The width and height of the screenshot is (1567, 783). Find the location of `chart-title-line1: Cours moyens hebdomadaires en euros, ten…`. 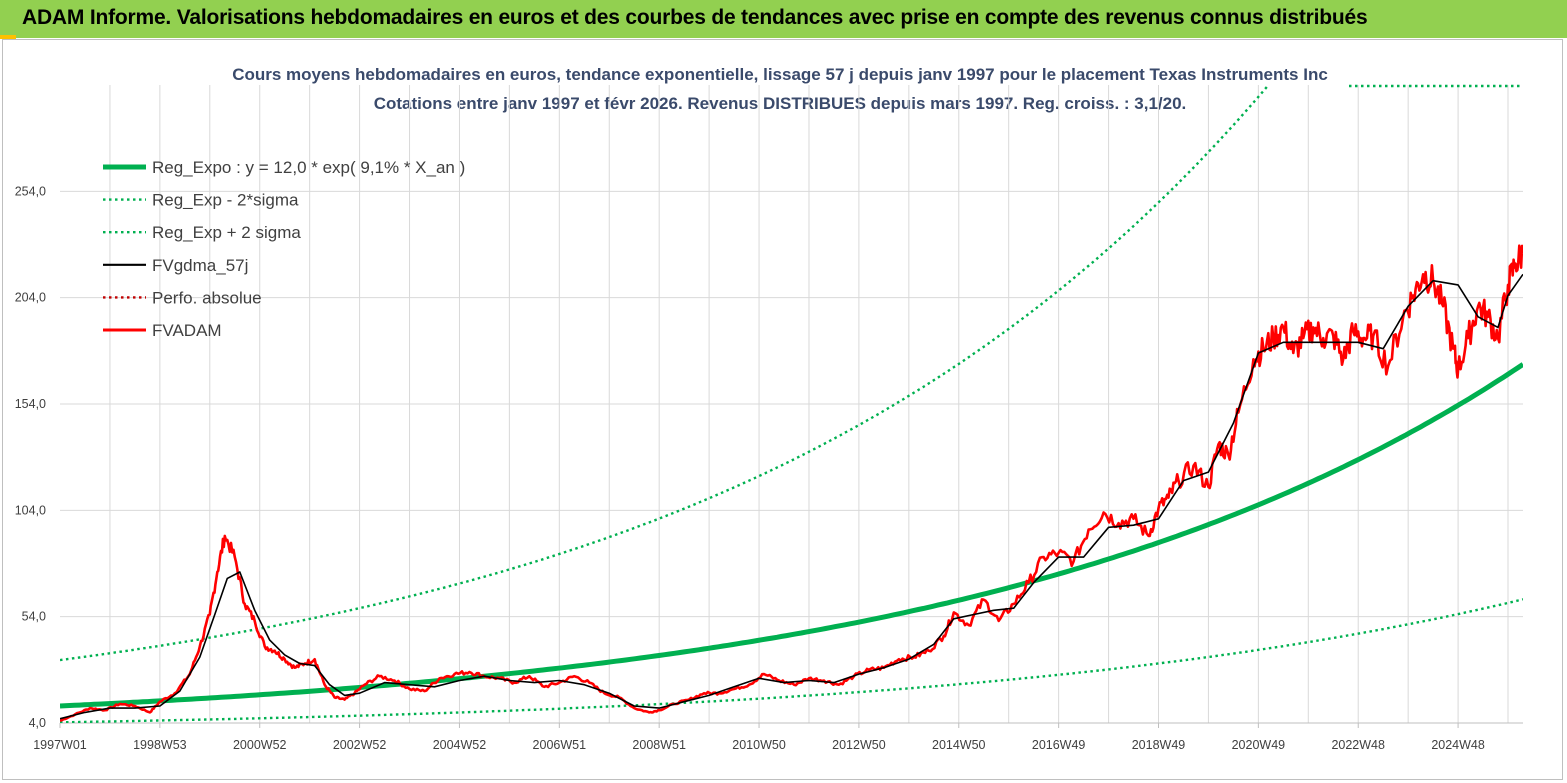

chart-title-line1: Cours moyens hebdomadaires en euros, ten… is located at coordinates (780, 74).